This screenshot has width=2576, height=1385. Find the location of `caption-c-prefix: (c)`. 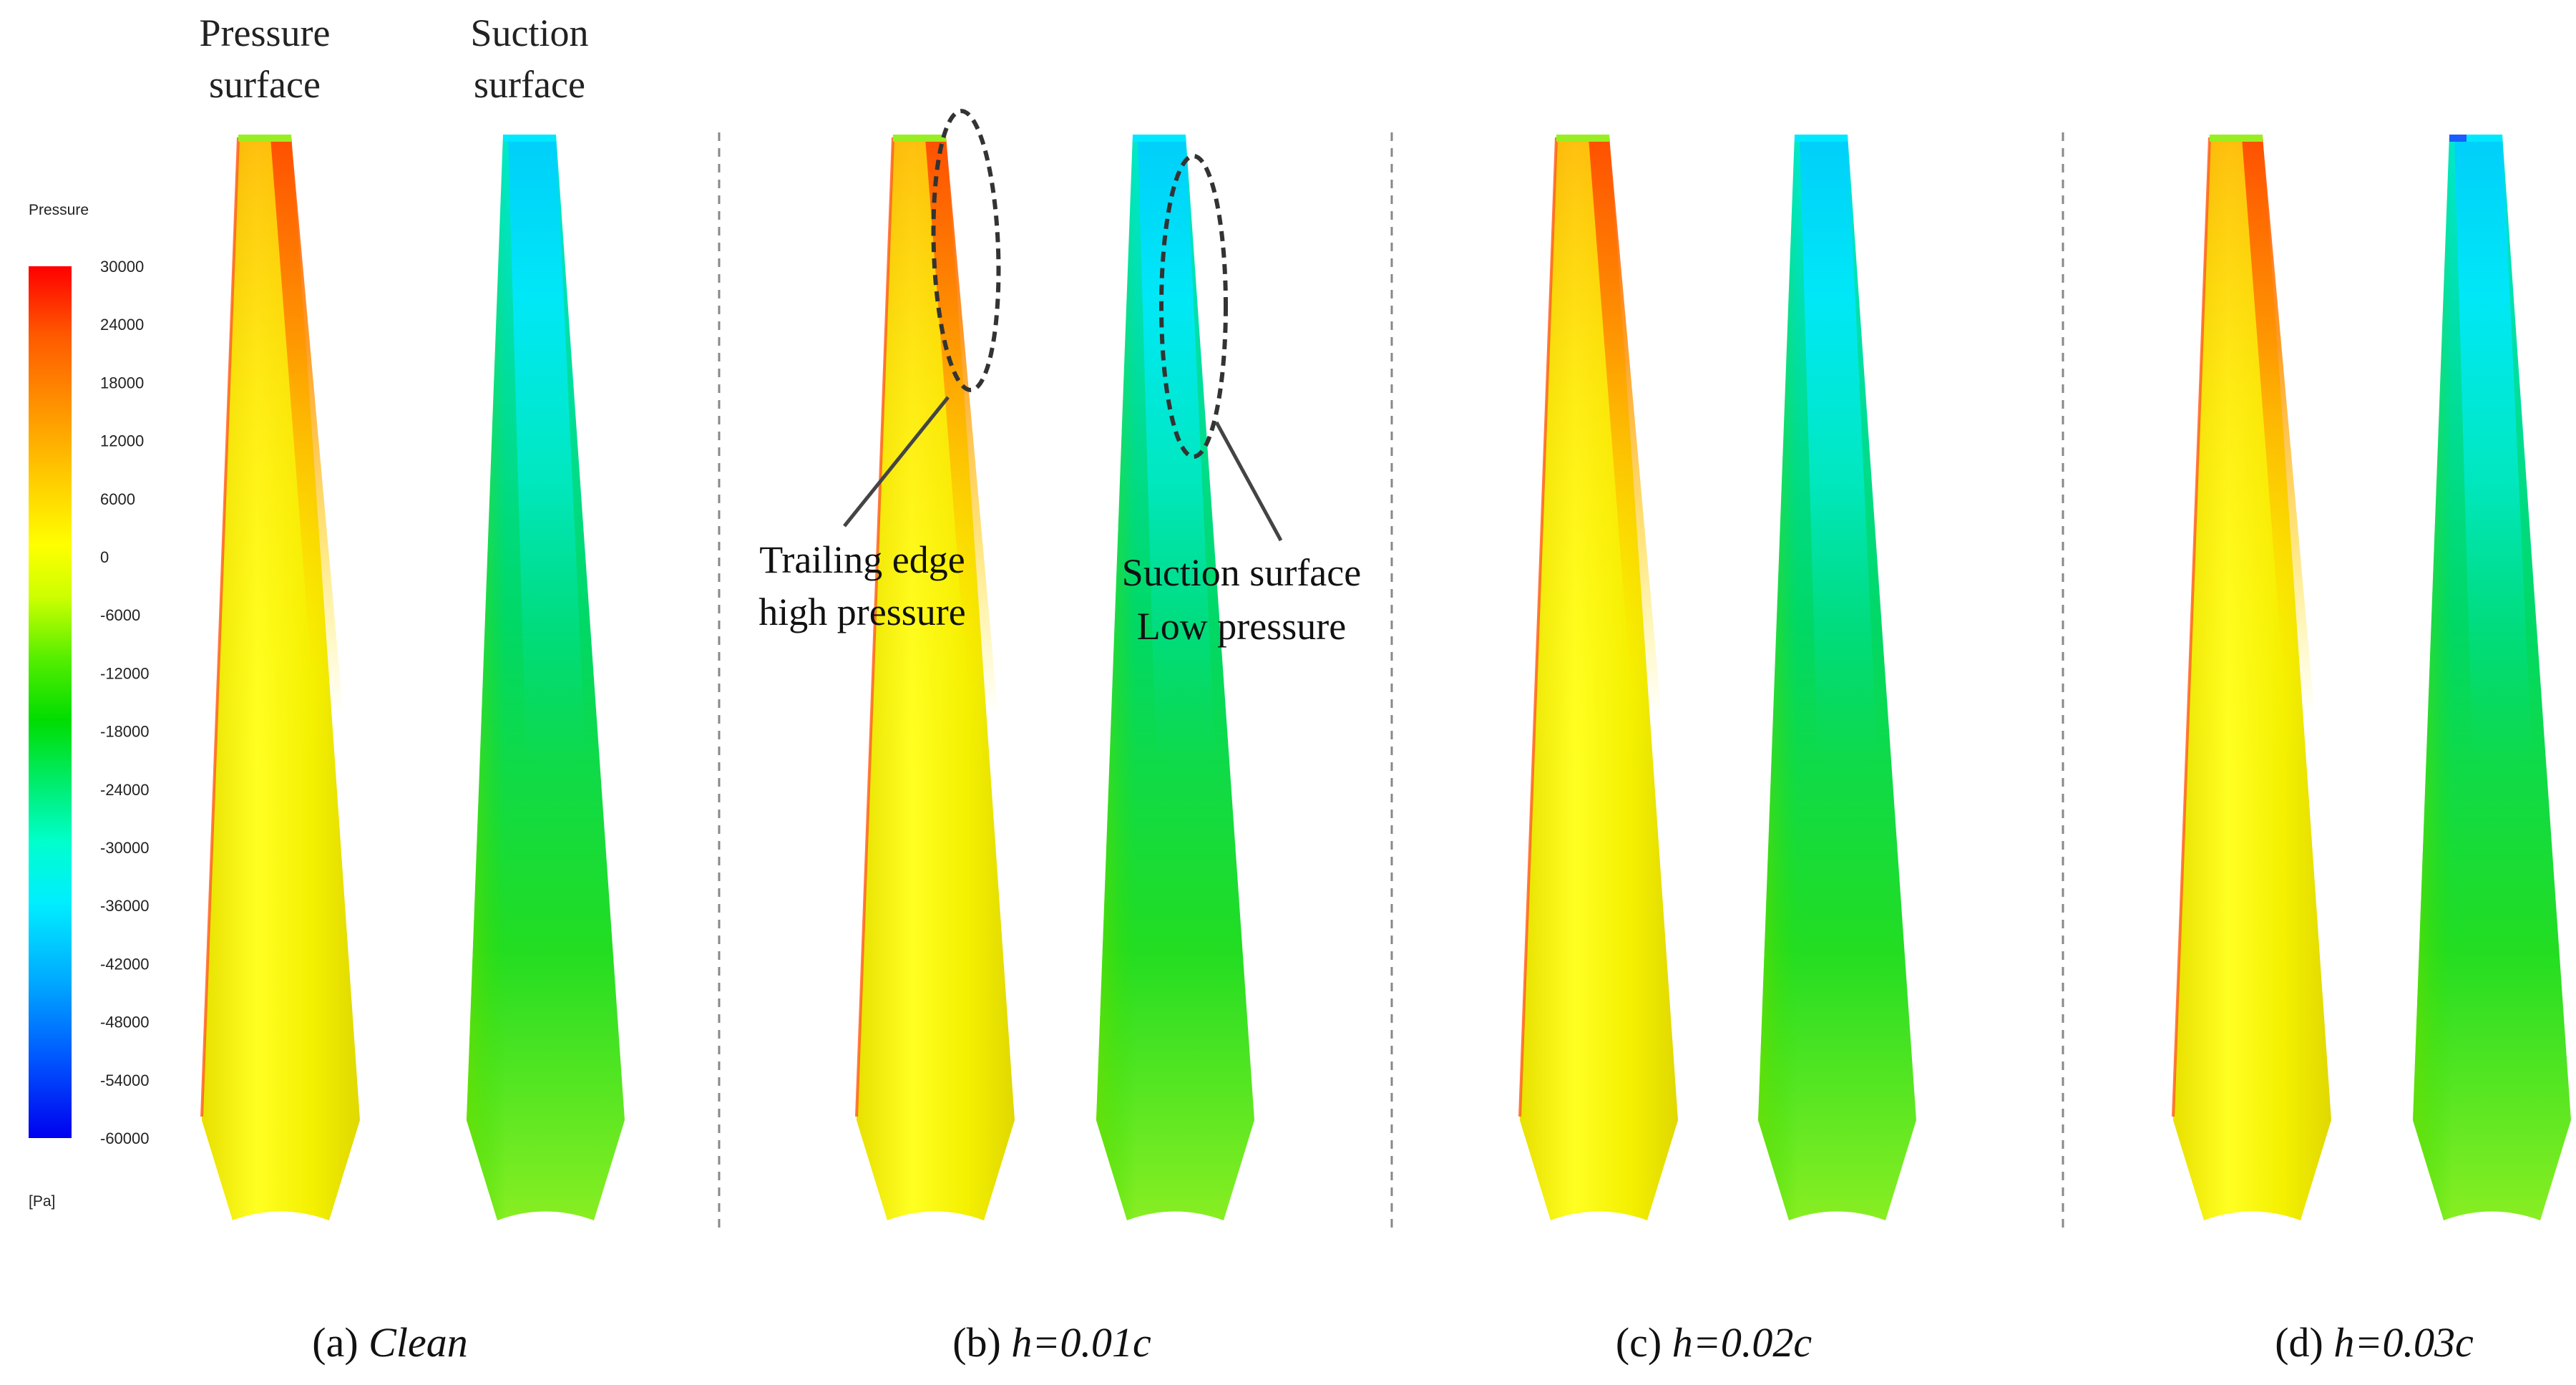

caption-c-prefix: (c) is located at coordinates (1644, 1342).